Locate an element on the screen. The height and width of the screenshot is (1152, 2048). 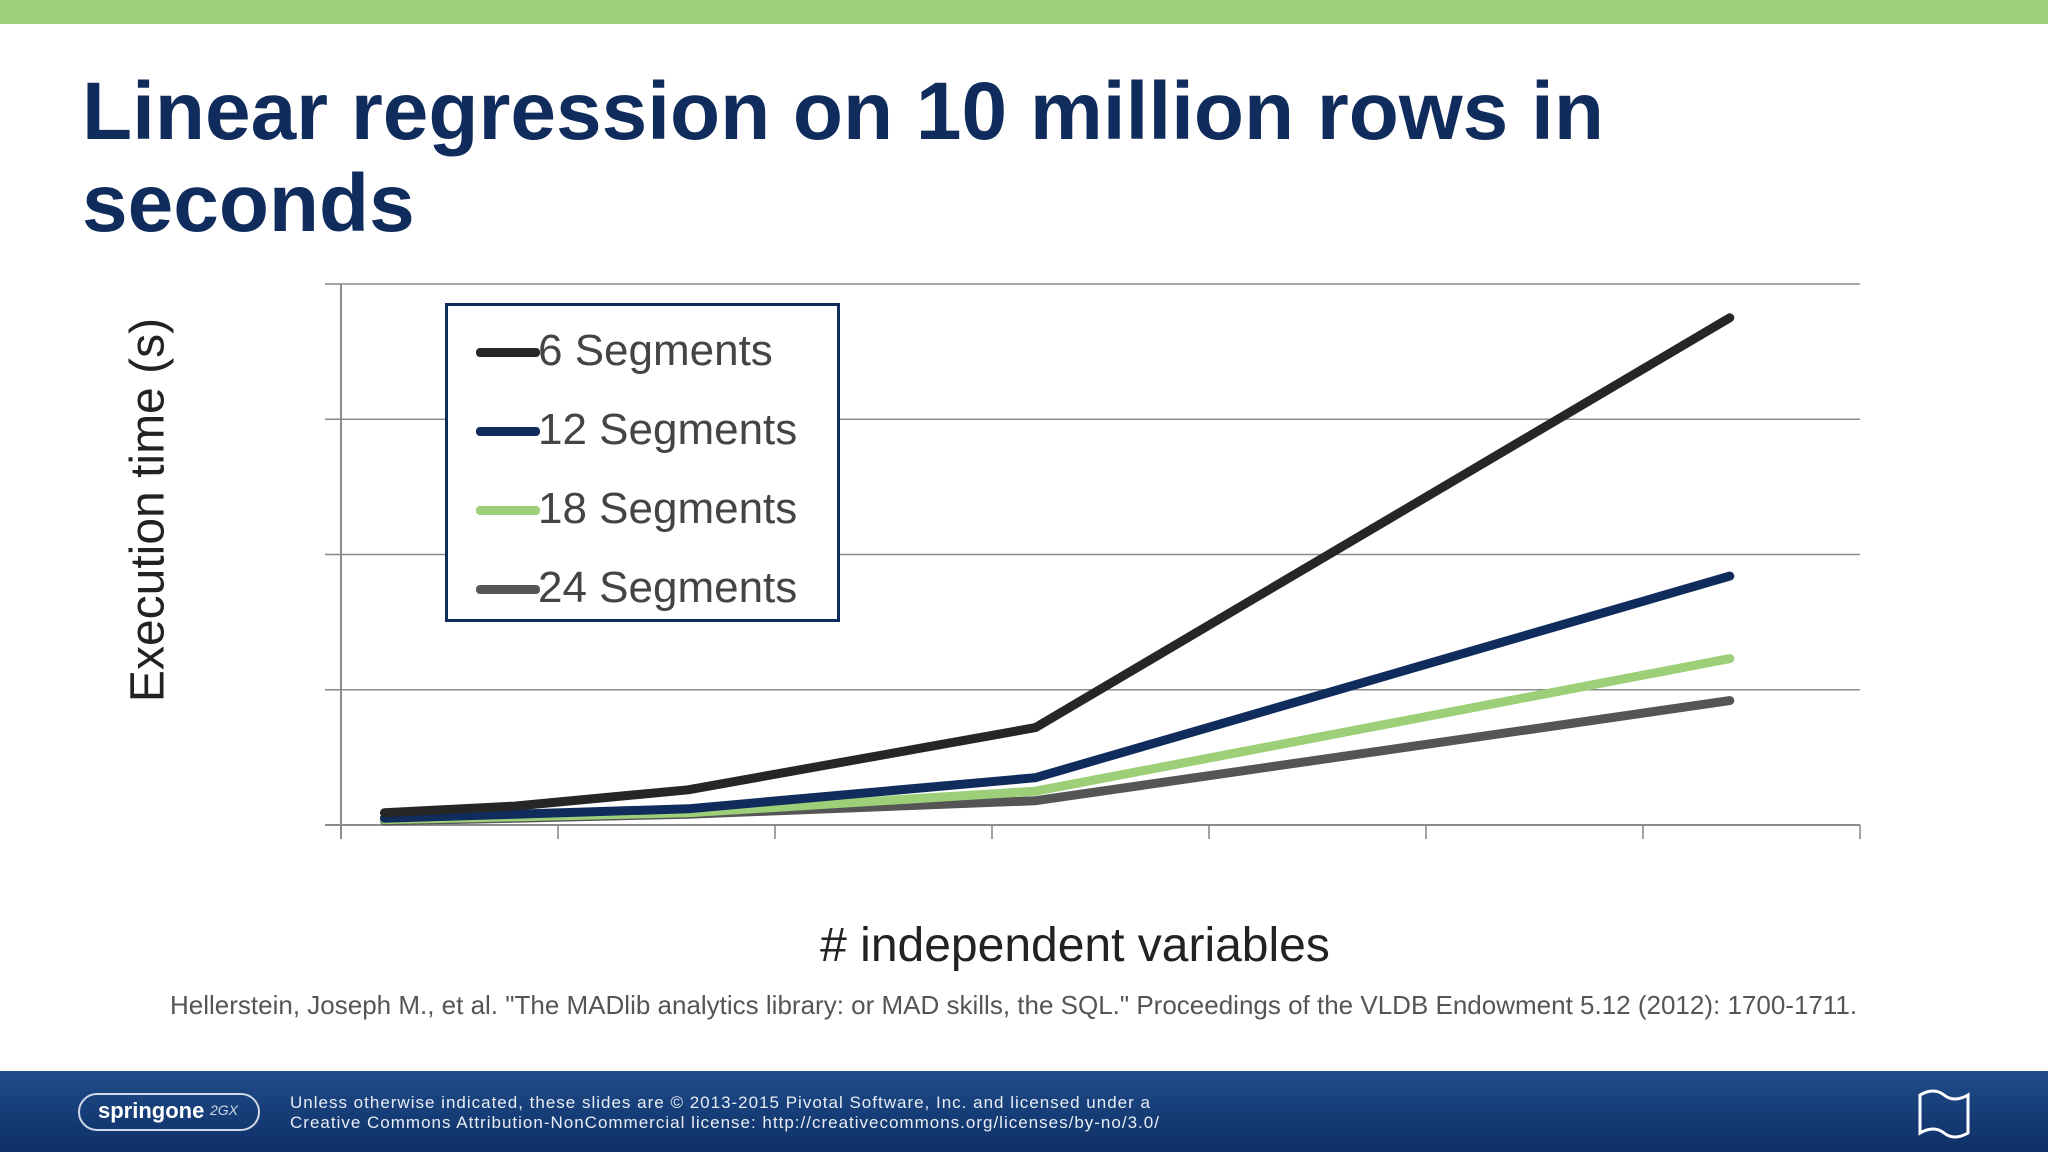
springone-logo: springone 2GX is located at coordinates (169, 1112).